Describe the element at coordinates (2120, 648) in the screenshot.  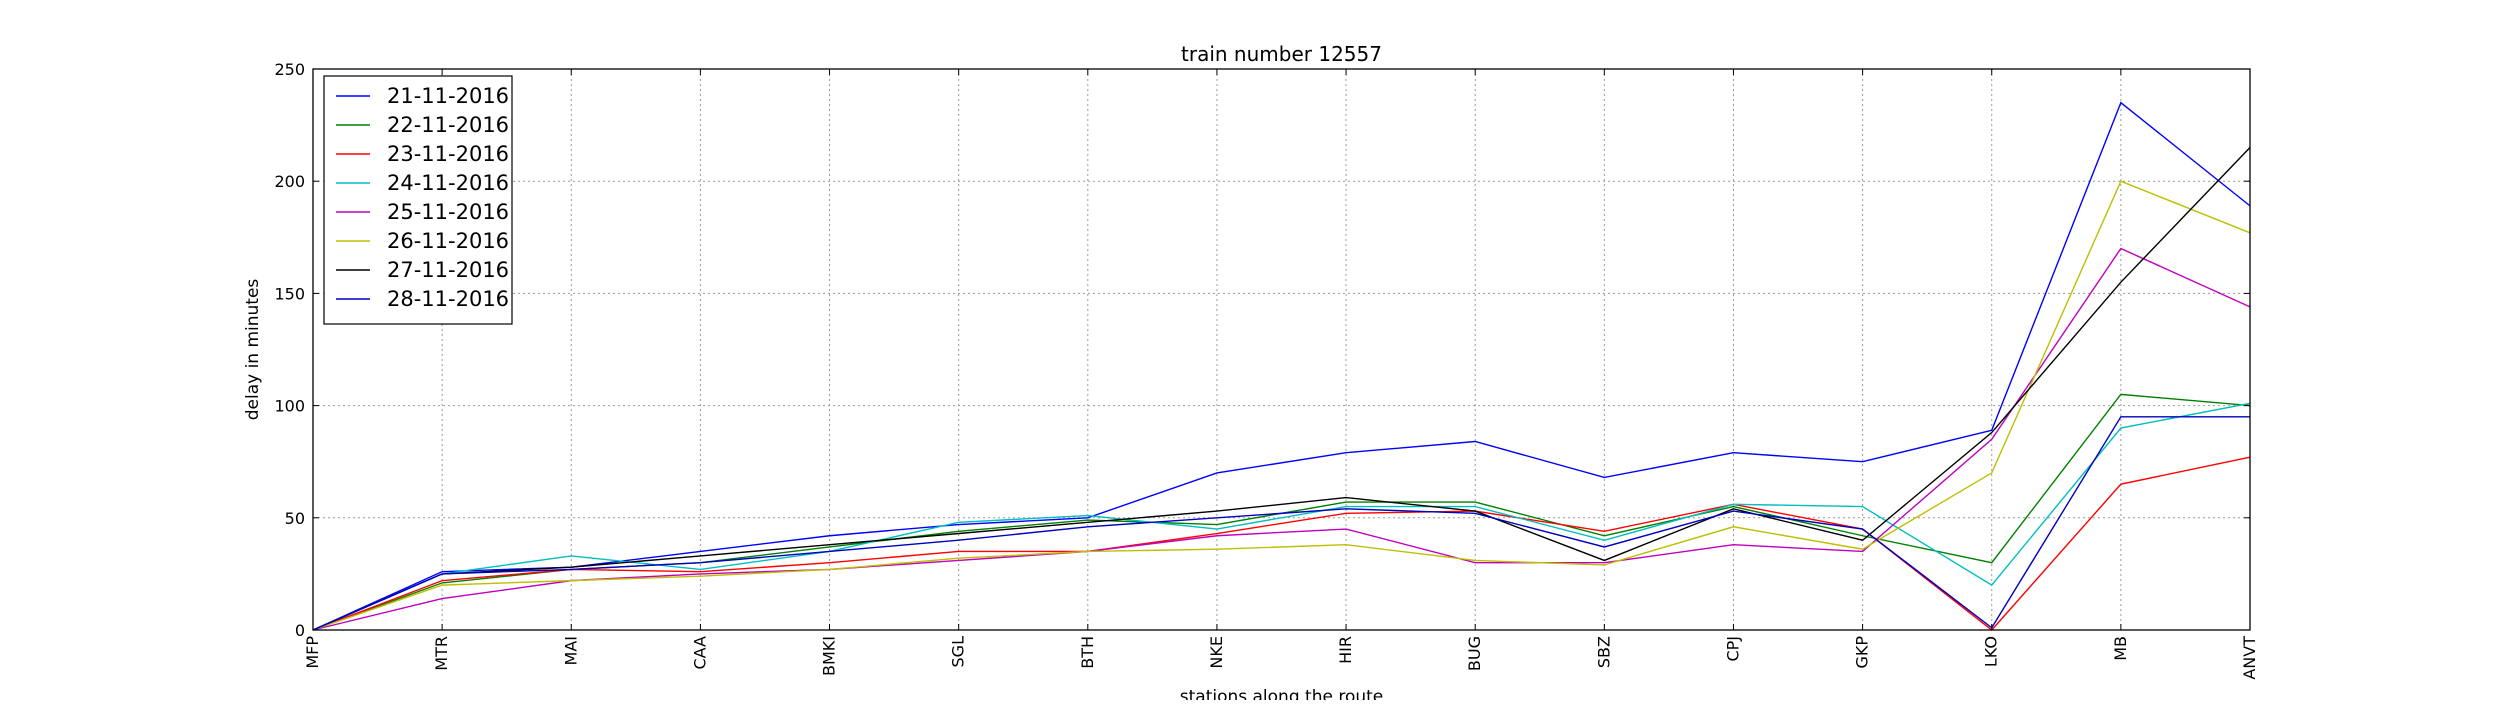
I see `x-tick-label: MB` at that location.